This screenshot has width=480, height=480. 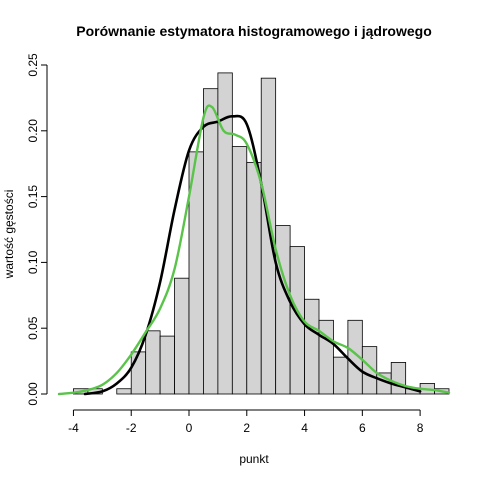 What do you see at coordinates (9, 235) in the screenshot?
I see `y-axis-label: wartość gęstości` at bounding box center [9, 235].